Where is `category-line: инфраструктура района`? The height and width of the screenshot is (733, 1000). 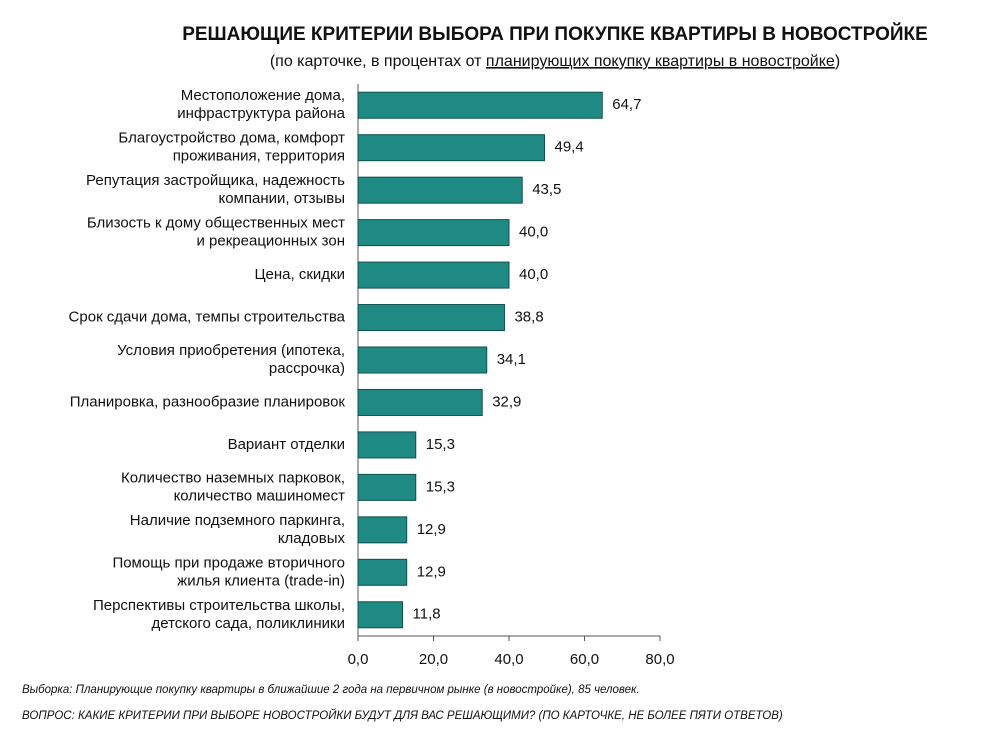
category-line: инфраструктура района is located at coordinates (261, 113).